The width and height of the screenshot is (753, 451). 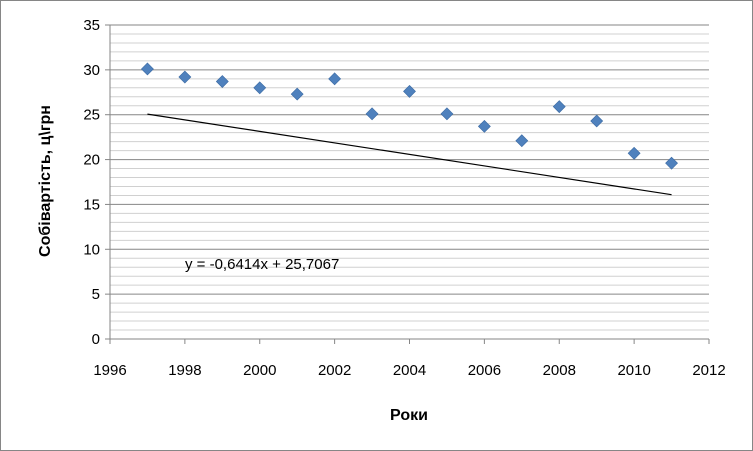 I want to click on x-tick-label: 2010, so click(x=633, y=370).